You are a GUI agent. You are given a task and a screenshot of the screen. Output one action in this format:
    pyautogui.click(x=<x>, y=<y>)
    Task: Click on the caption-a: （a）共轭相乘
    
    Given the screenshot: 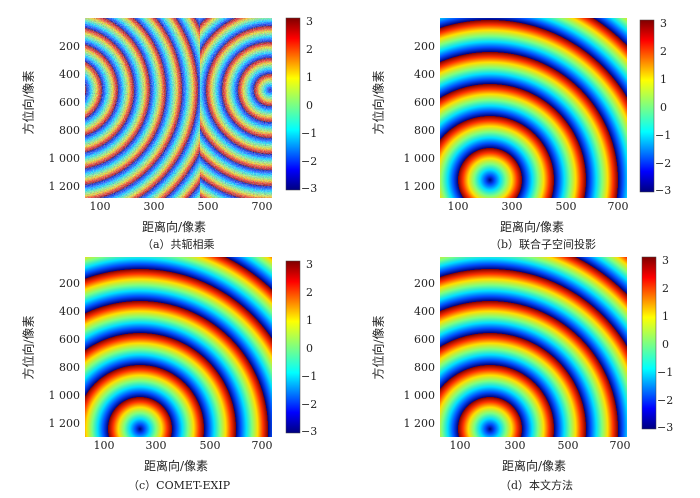 What is the action you would take?
    pyautogui.click(x=178, y=244)
    